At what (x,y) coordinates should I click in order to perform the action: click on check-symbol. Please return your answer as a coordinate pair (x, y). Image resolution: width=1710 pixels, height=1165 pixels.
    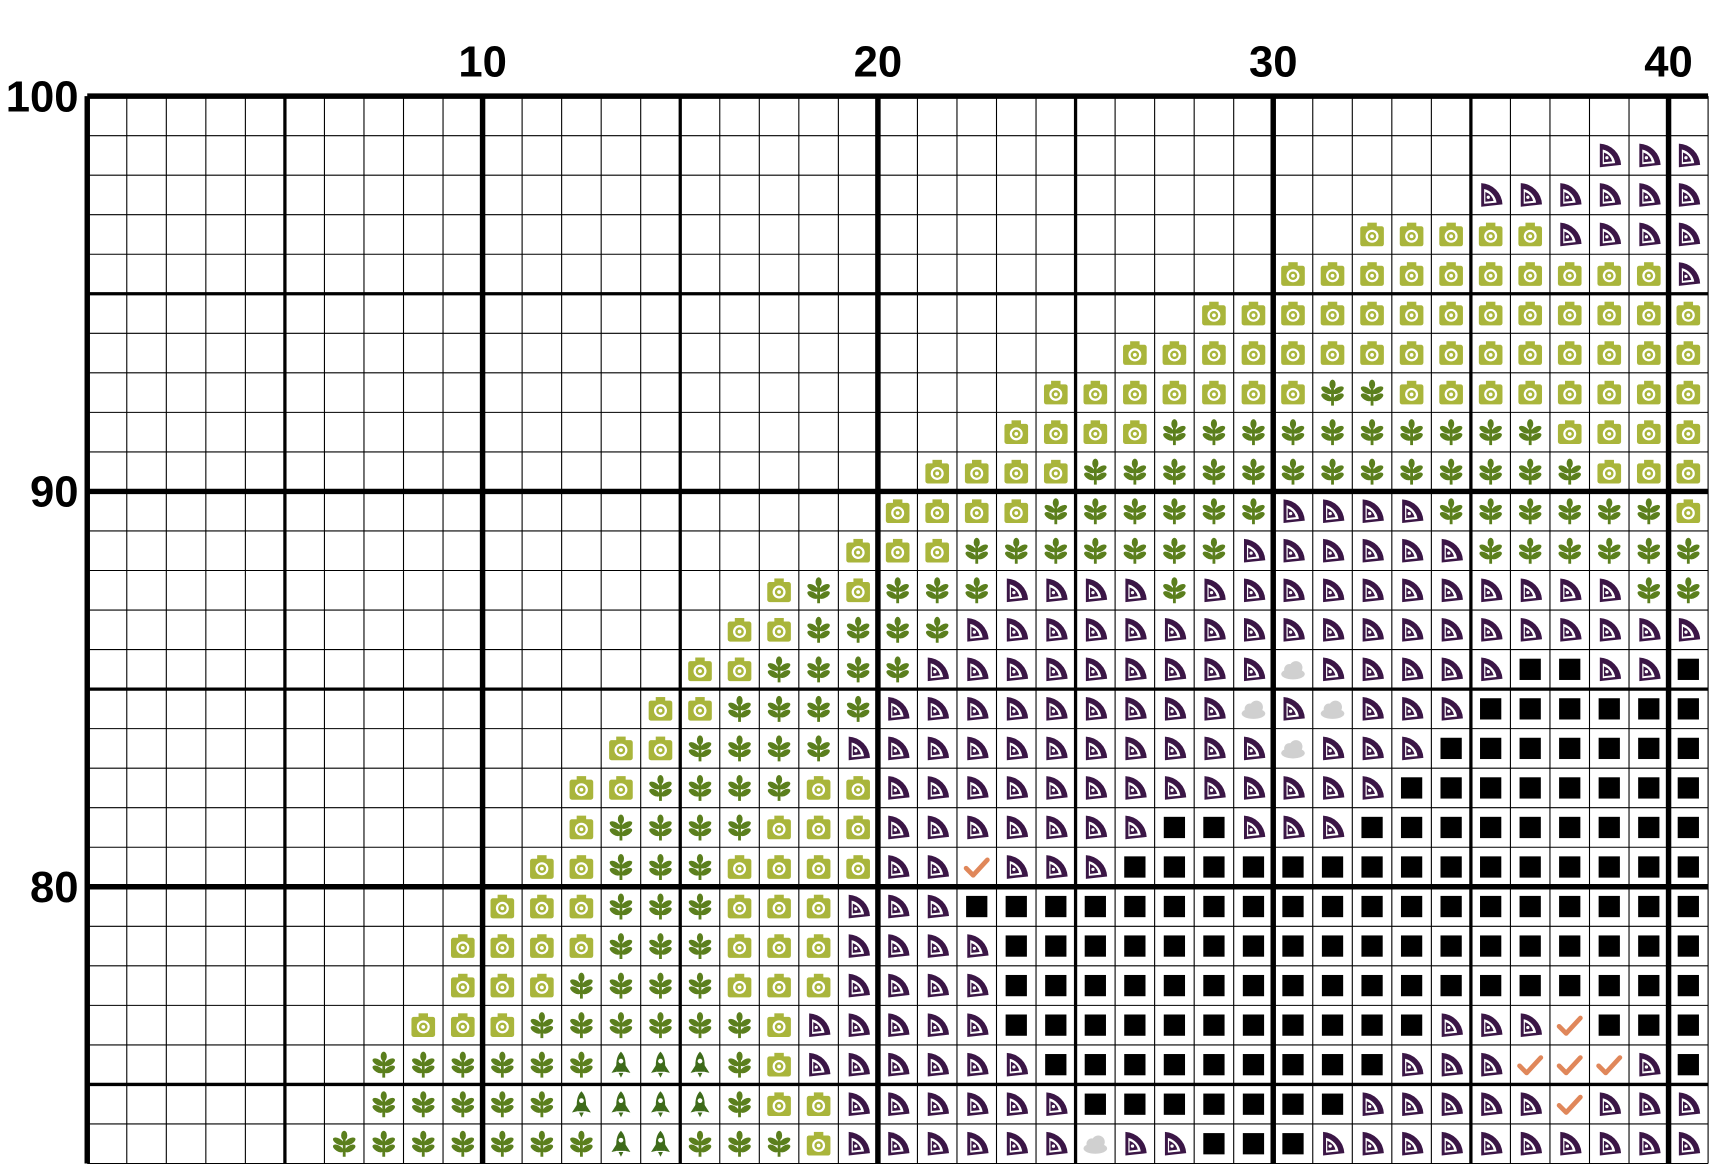
    Looking at the image, I should click on (1530, 1065).